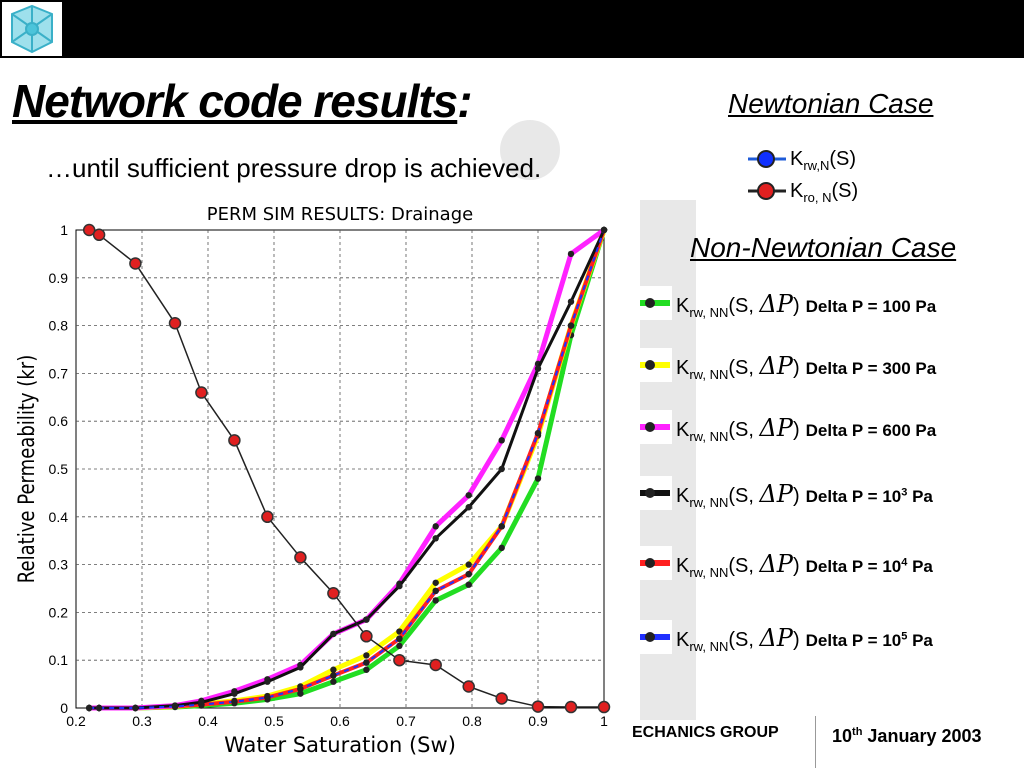  I want to click on x-tick-label: 0.6, so click(340, 721).